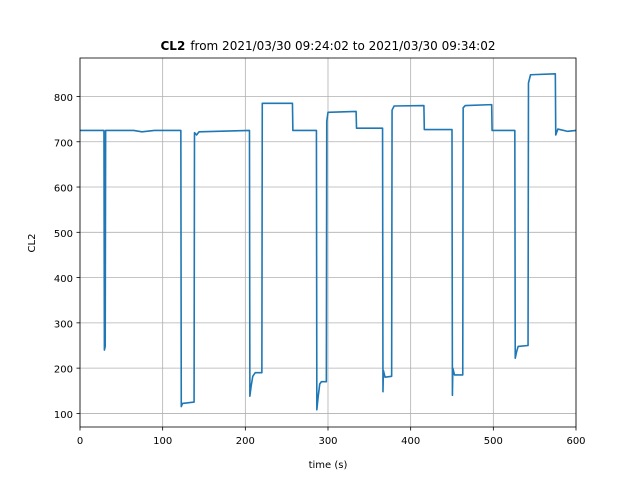  What do you see at coordinates (32, 243) in the screenshot?
I see `y-axis-label: CL2` at bounding box center [32, 243].